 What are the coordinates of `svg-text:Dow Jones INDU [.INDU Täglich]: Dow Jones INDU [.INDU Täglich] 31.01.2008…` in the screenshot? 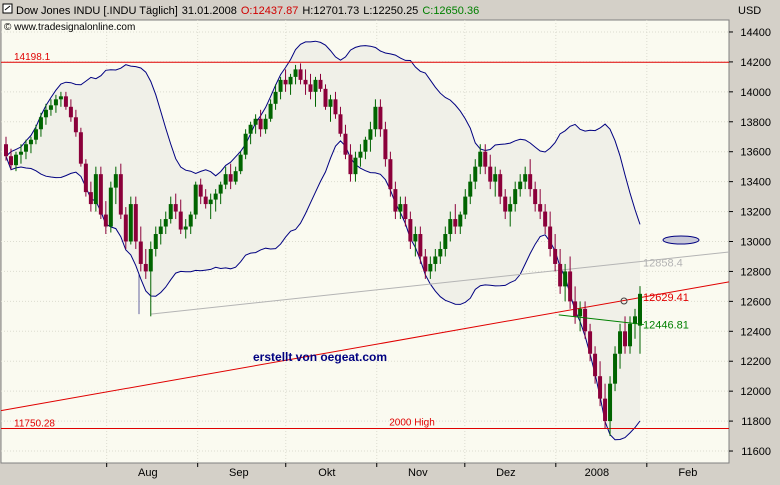 It's located at (247, 11).